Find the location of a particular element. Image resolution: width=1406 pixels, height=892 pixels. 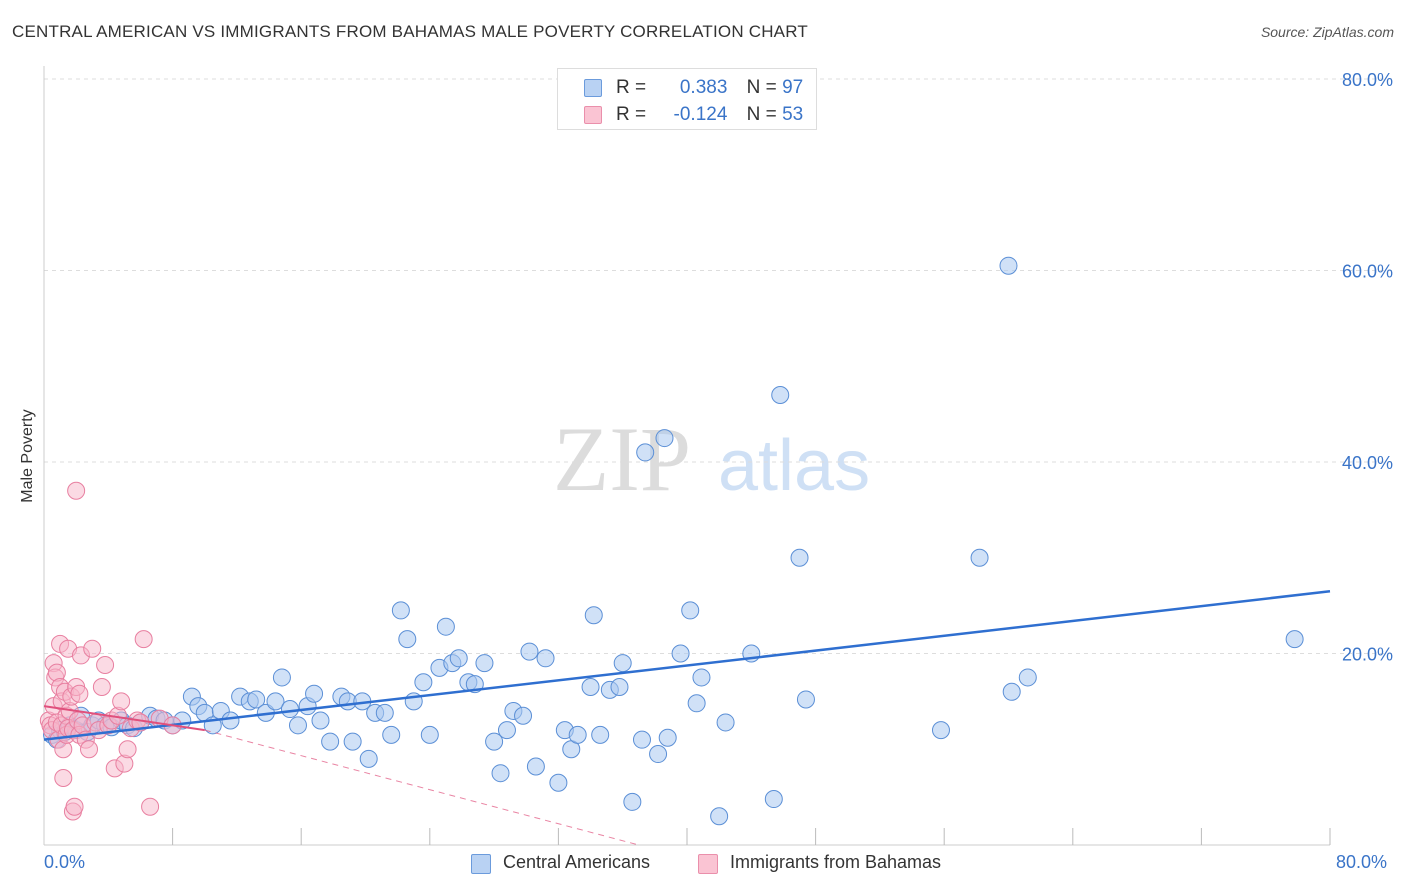

watermark-atlas: atlas is located at coordinates (794, 466).